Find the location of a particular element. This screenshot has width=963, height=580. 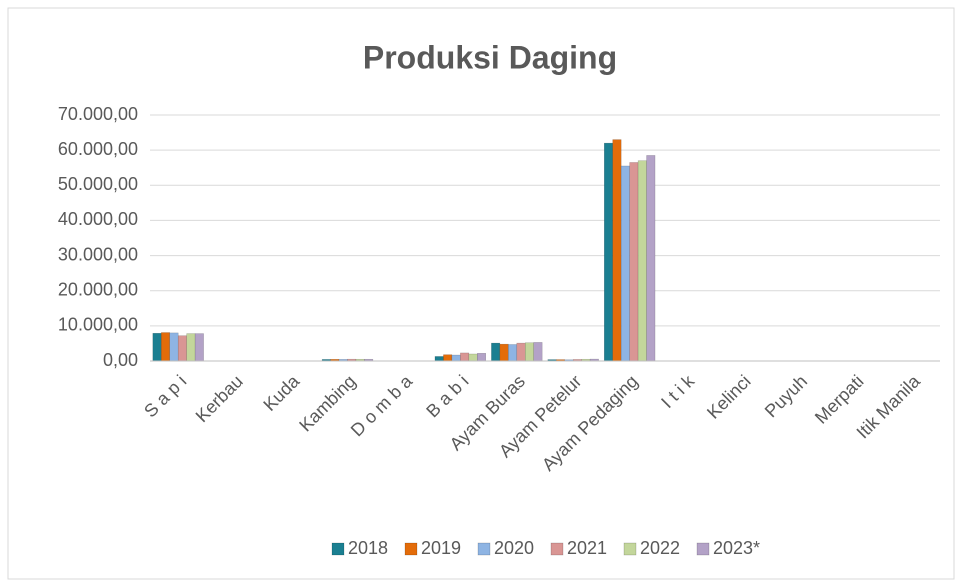

y-tick-label: 30.000,00 is located at coordinates (98, 254).